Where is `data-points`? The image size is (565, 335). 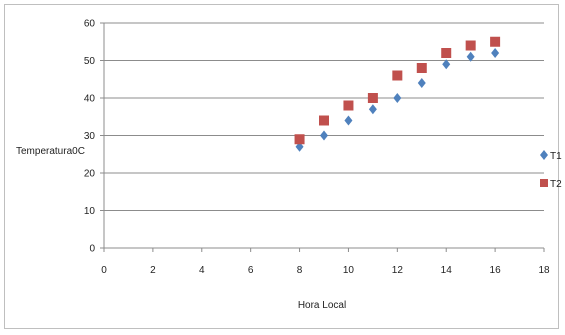
data-points is located at coordinates (397, 94).